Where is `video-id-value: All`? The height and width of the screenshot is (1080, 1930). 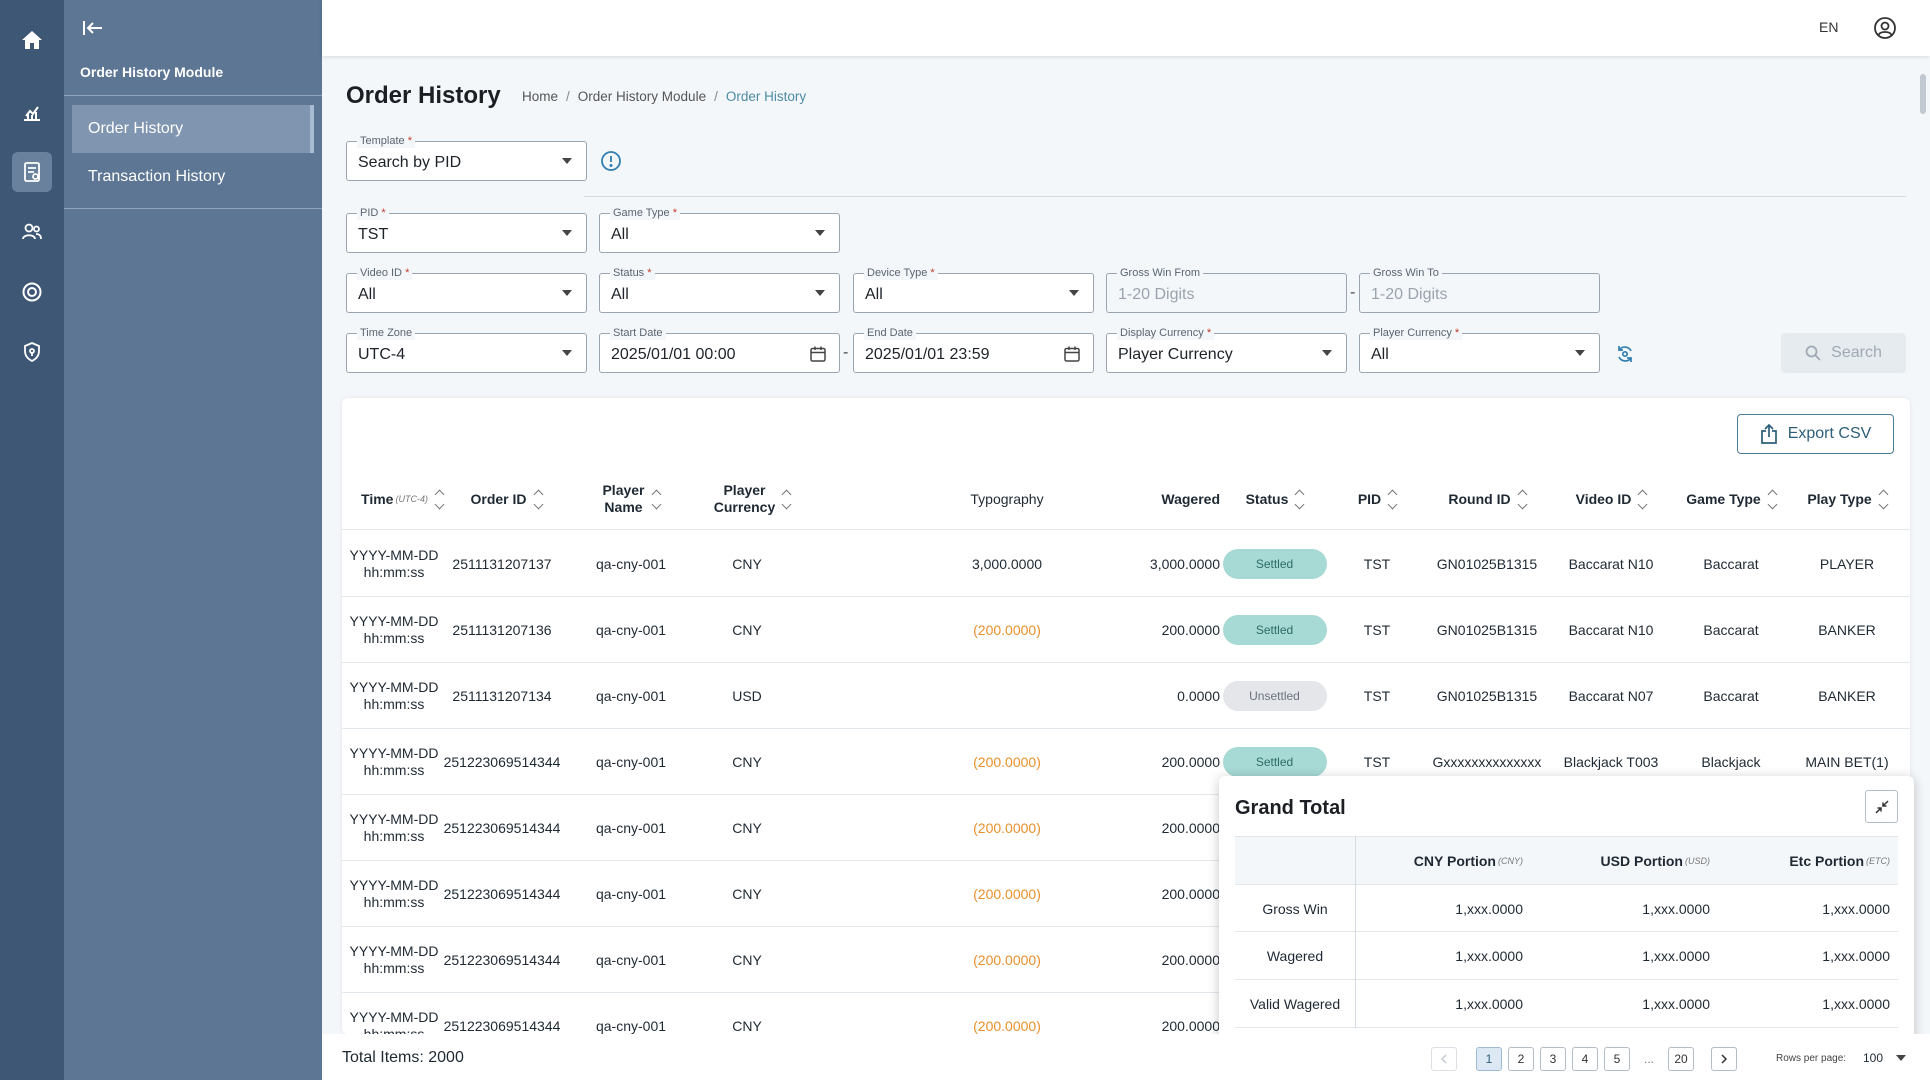
video-id-value: All is located at coordinates (367, 294).